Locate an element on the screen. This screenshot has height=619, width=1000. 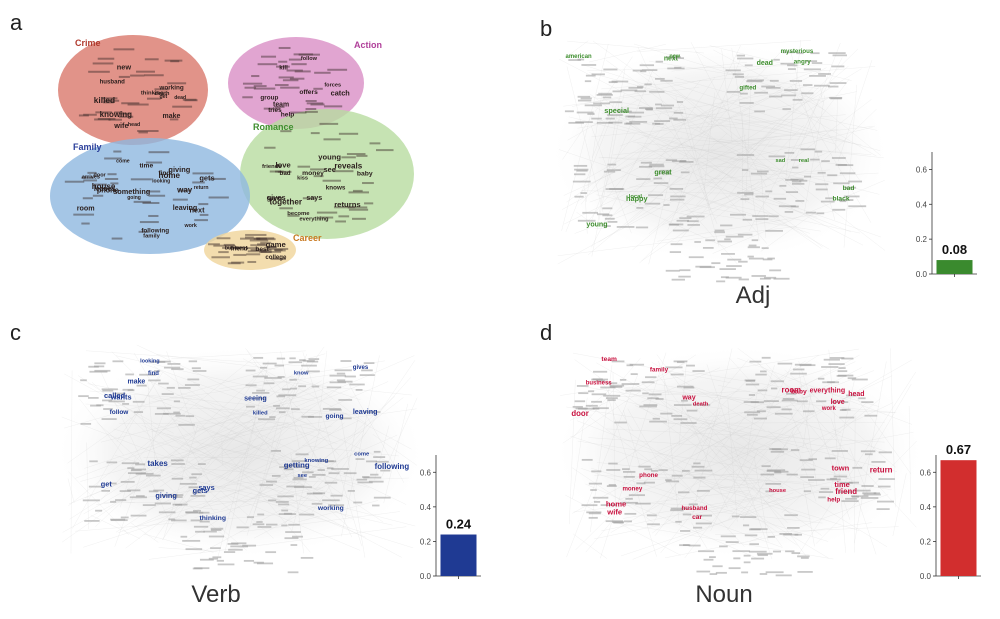
bar-verb is located at coordinates (458, 555).